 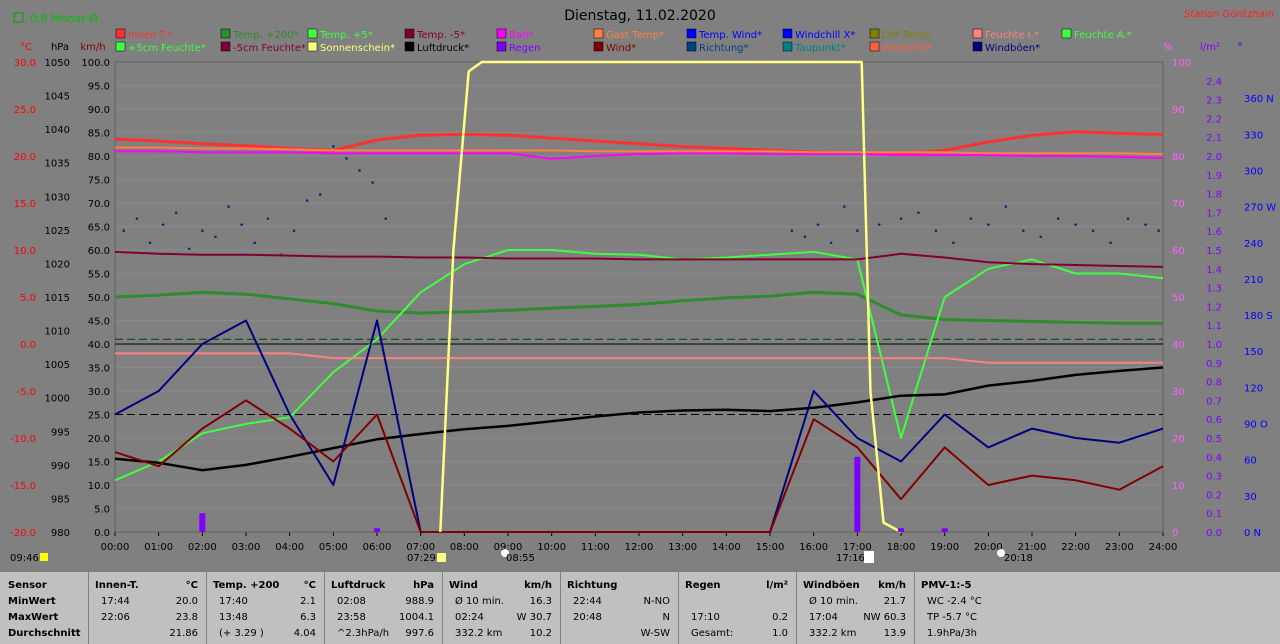 What do you see at coordinates (1214, 345) in the screenshot?
I see `rain-tick-label: 1.0` at bounding box center [1214, 345].